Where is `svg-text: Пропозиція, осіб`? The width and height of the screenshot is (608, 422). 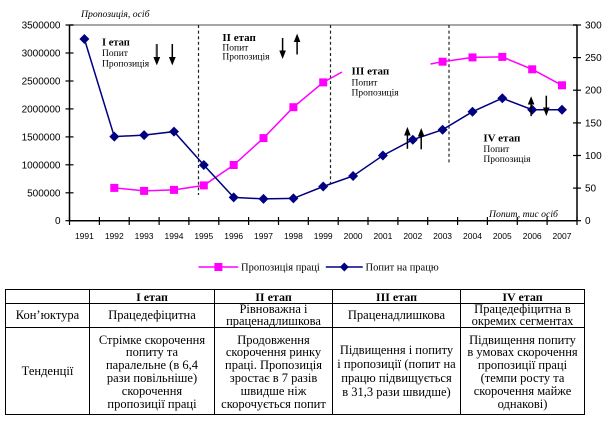
svg-text: Пропозиція, осіб is located at coordinates (115, 14).